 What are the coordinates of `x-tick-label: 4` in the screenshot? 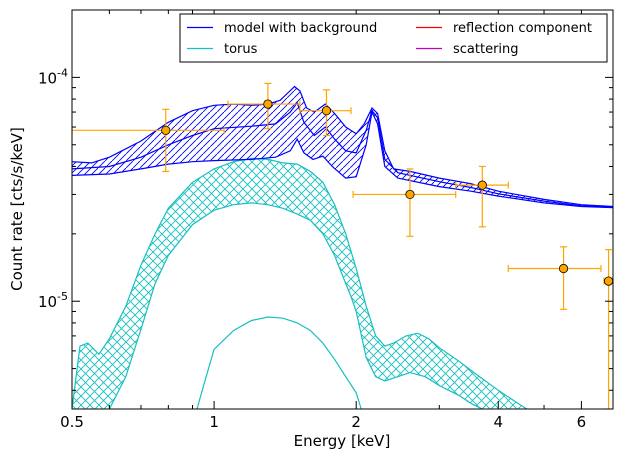 It's located at (499, 422).